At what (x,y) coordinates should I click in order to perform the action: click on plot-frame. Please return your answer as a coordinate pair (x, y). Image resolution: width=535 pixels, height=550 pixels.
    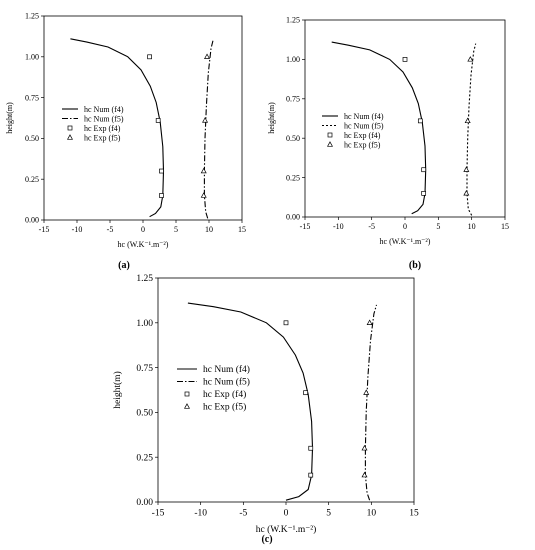
    Looking at the image, I should click on (405, 118).